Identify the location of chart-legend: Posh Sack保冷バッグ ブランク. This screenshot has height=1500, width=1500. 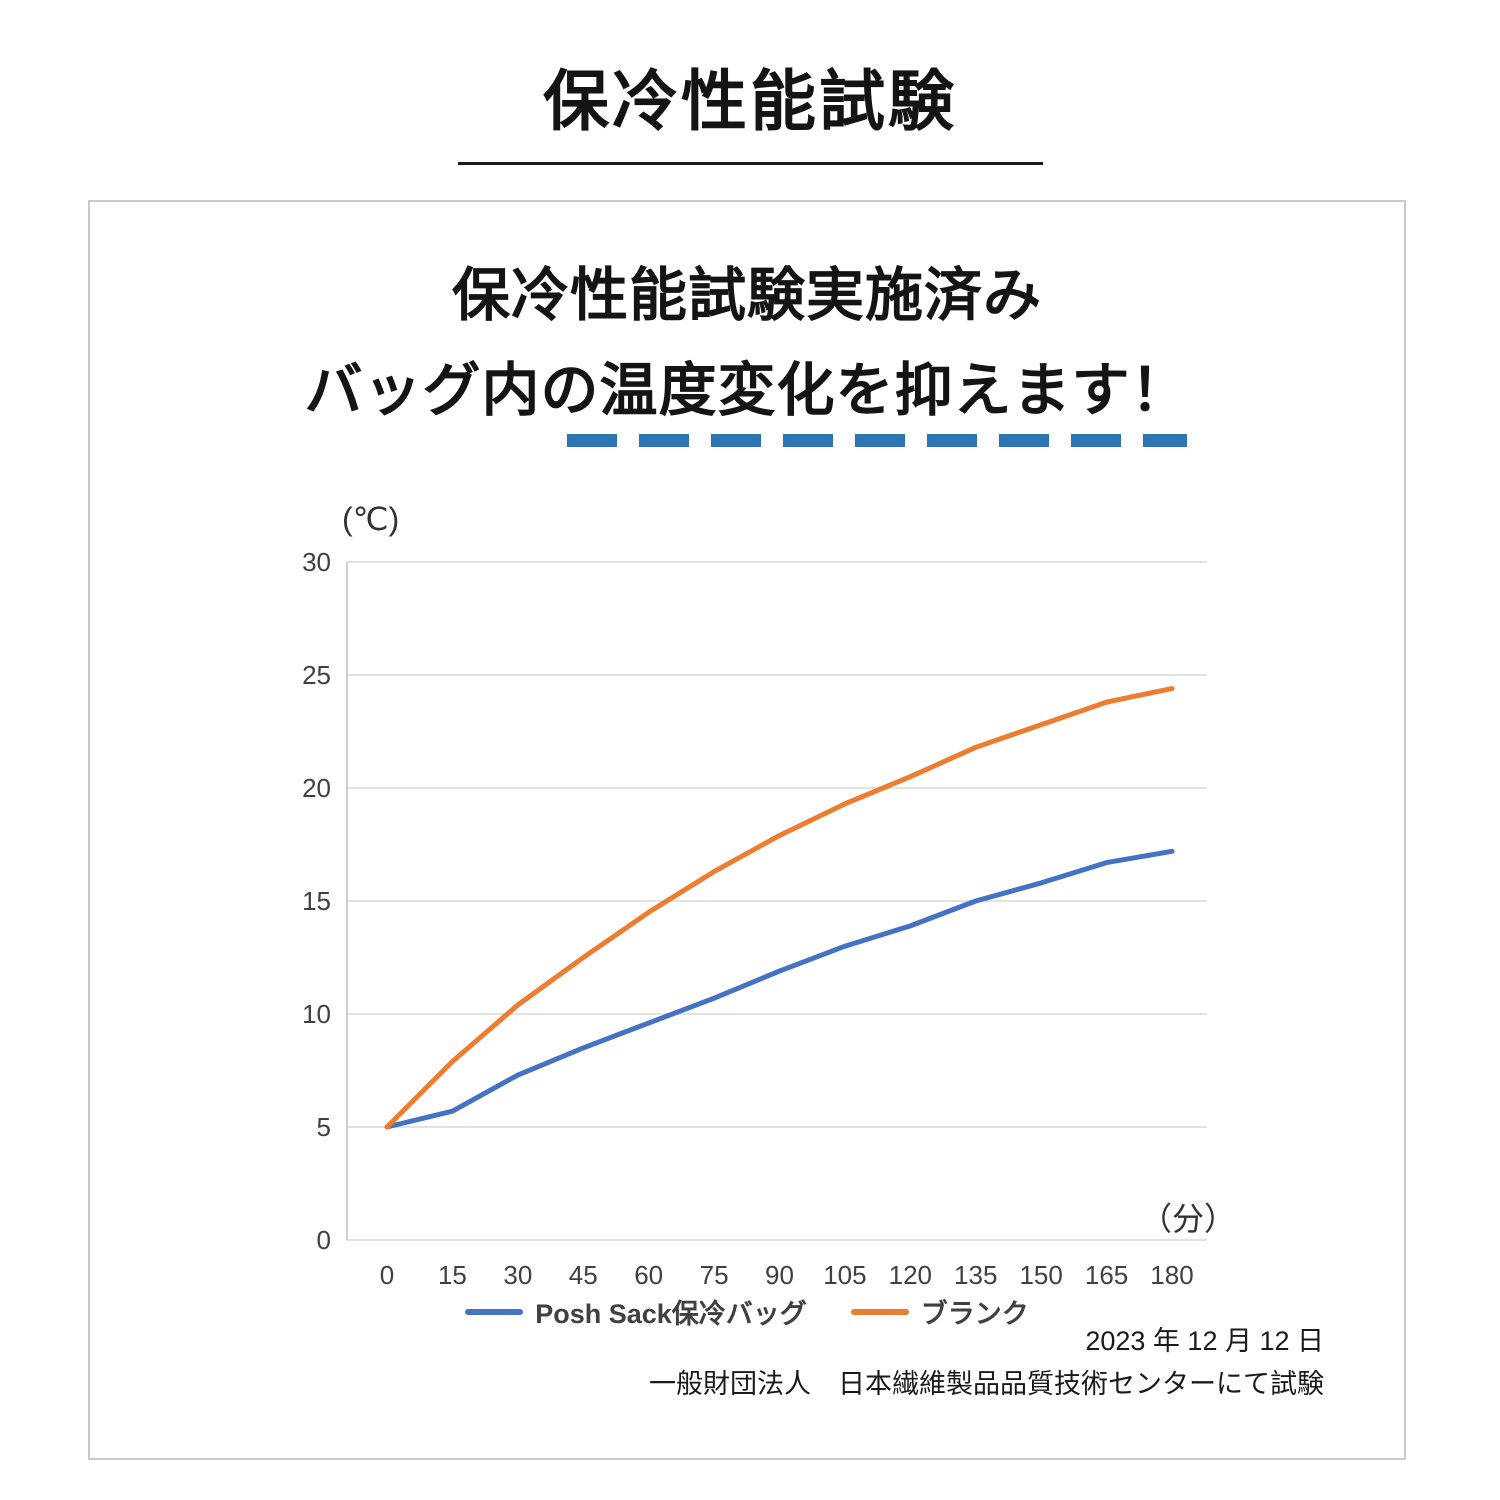
(747, 1311).